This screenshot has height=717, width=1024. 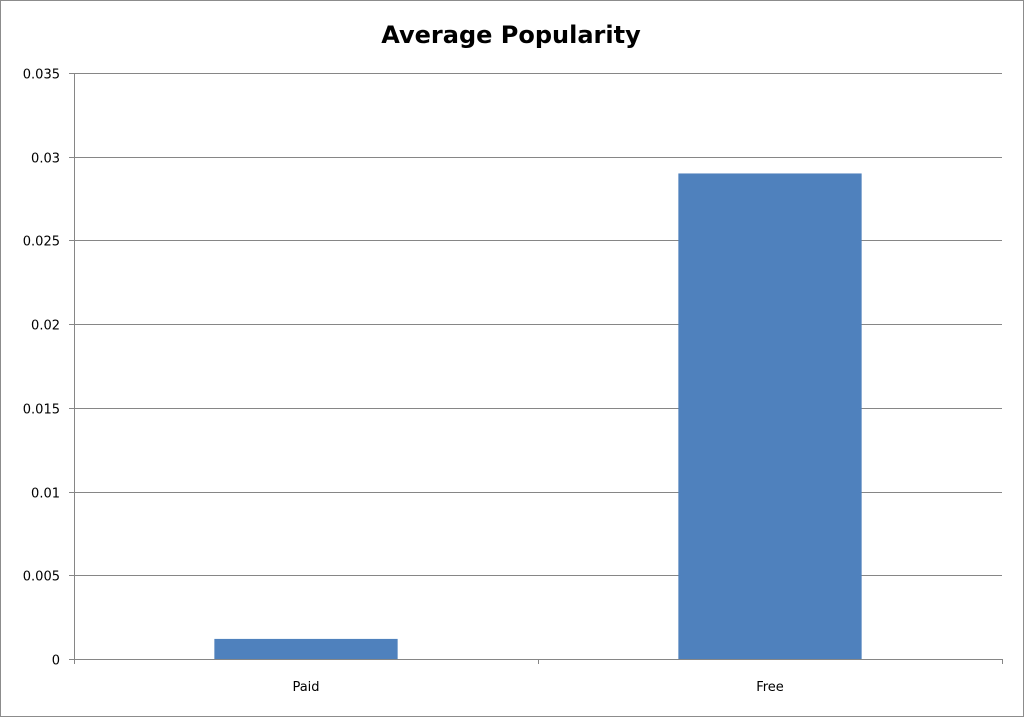 What do you see at coordinates (537, 687) in the screenshot?
I see `x-tick-labels: Paid Free` at bounding box center [537, 687].